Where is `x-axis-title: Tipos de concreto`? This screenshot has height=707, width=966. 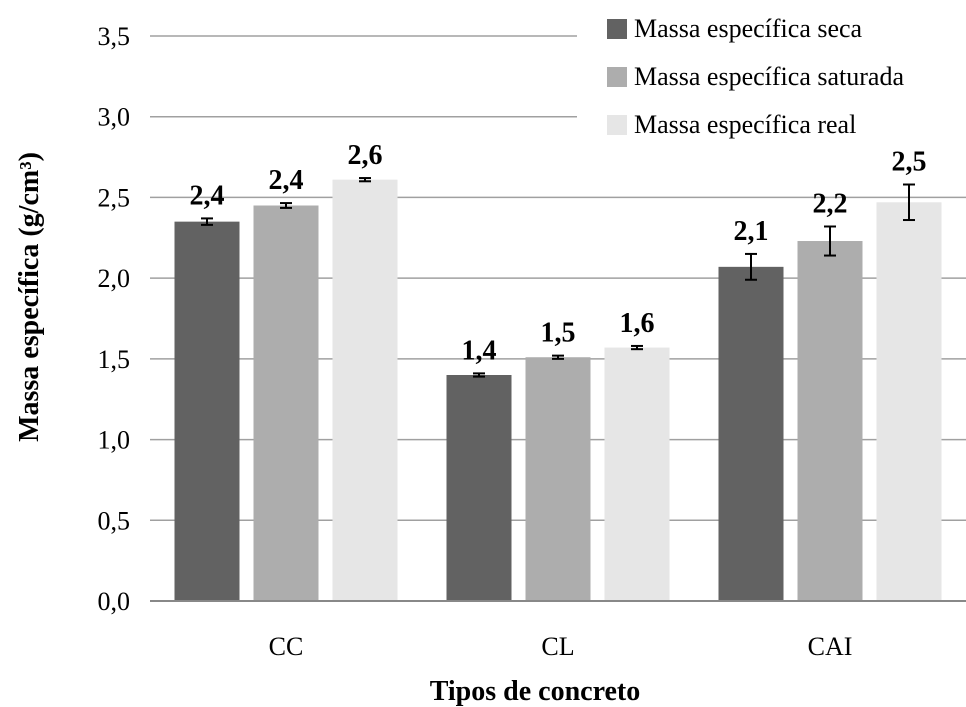
x-axis-title: Tipos de concreto is located at coordinates (535, 691).